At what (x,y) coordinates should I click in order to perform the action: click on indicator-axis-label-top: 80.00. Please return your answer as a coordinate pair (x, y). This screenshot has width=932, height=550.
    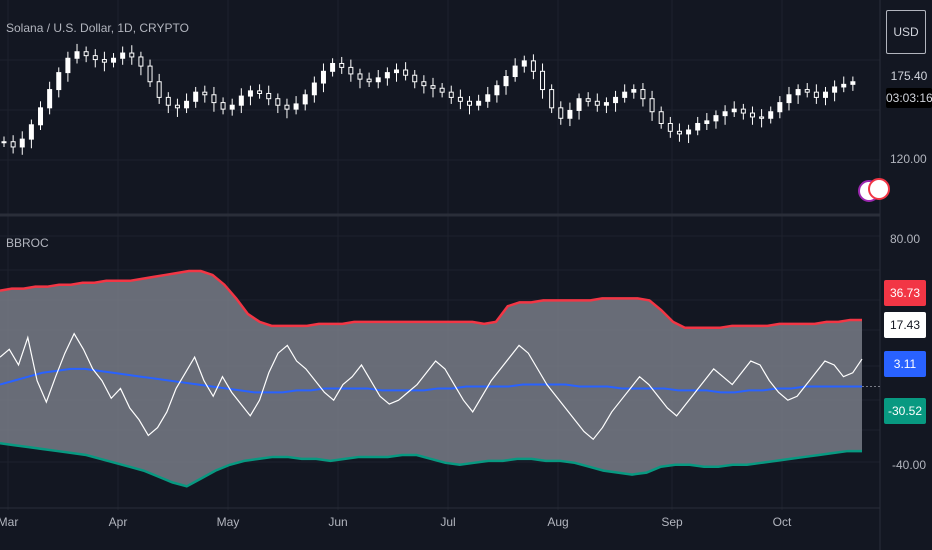
    Looking at the image, I should click on (905, 239).